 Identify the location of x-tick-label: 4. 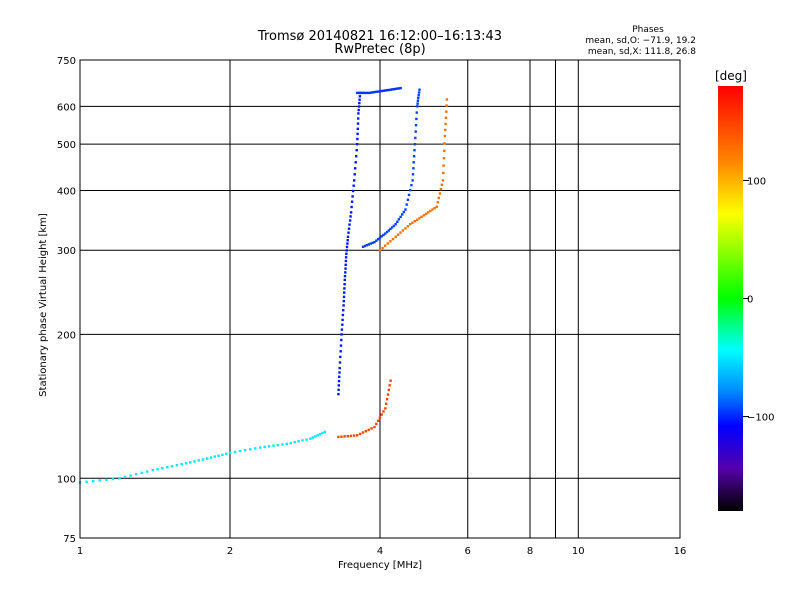
(380, 551).